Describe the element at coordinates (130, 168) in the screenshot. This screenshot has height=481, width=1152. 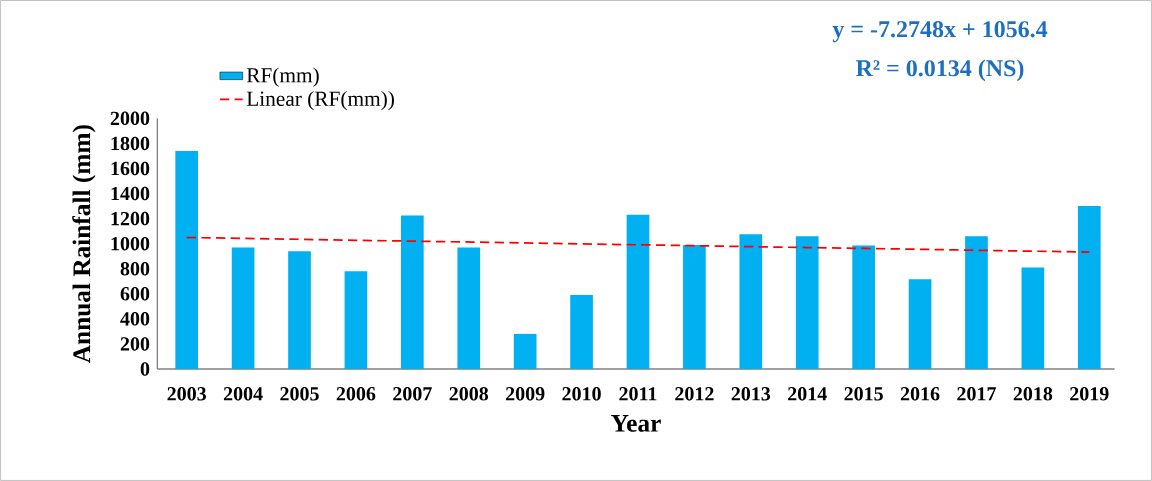
I see `y-tick-label: 1600` at that location.